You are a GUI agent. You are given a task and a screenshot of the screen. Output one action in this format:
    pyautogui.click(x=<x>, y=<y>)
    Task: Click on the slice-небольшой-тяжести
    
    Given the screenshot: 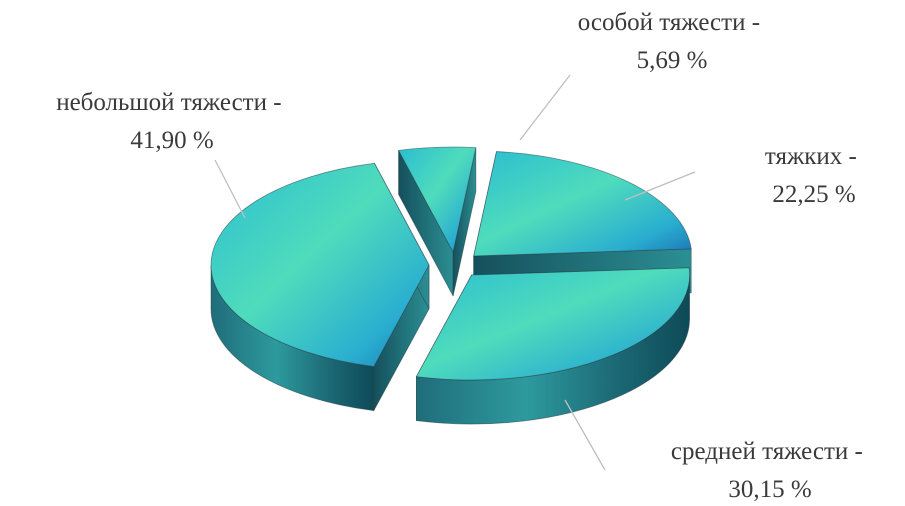 What is the action you would take?
    pyautogui.click(x=320, y=287)
    